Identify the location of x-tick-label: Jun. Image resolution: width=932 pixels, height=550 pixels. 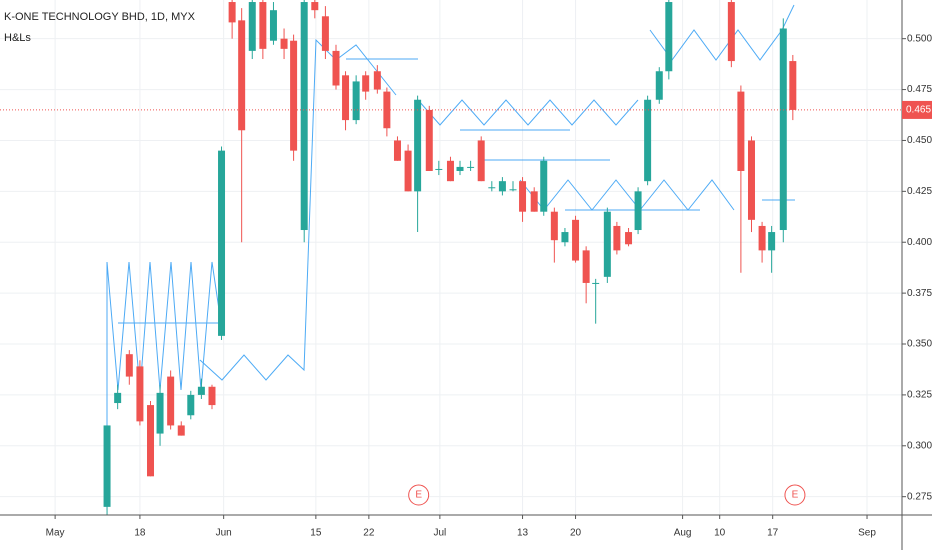
(224, 533).